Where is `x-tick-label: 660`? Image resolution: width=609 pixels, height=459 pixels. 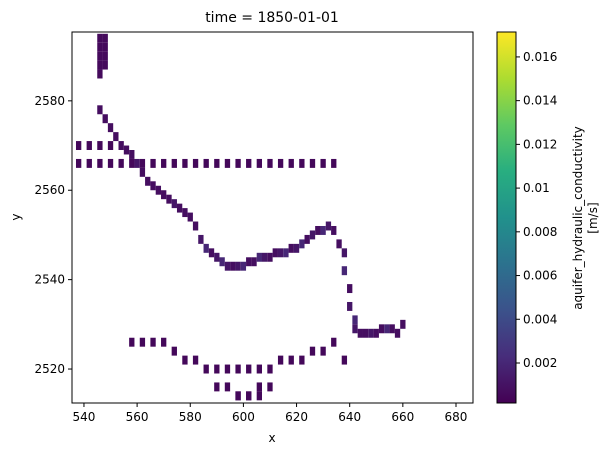 x-tick-label: 660 is located at coordinates (402, 417).